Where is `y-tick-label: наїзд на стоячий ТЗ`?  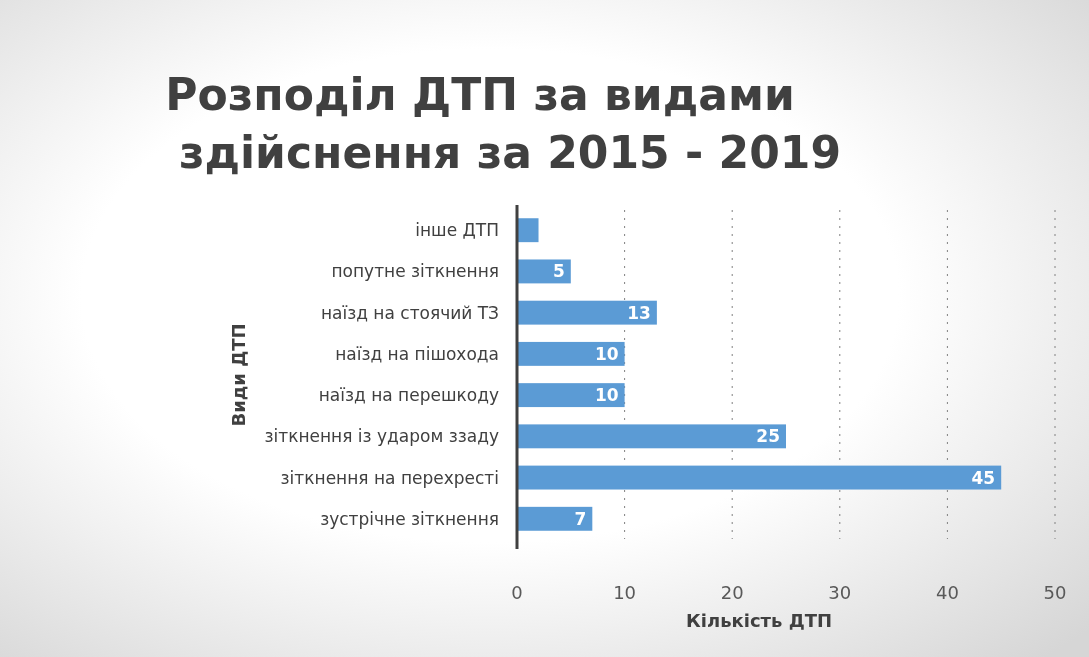 y-tick-label: наїзд на стоячий ТЗ is located at coordinates (409, 312).